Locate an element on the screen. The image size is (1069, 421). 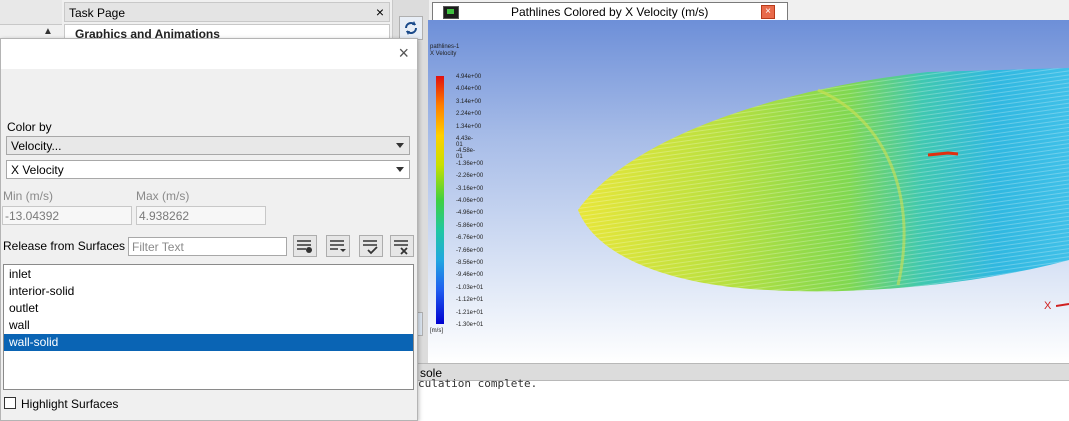
max-label: Max (m/s) is located at coordinates (163, 196).